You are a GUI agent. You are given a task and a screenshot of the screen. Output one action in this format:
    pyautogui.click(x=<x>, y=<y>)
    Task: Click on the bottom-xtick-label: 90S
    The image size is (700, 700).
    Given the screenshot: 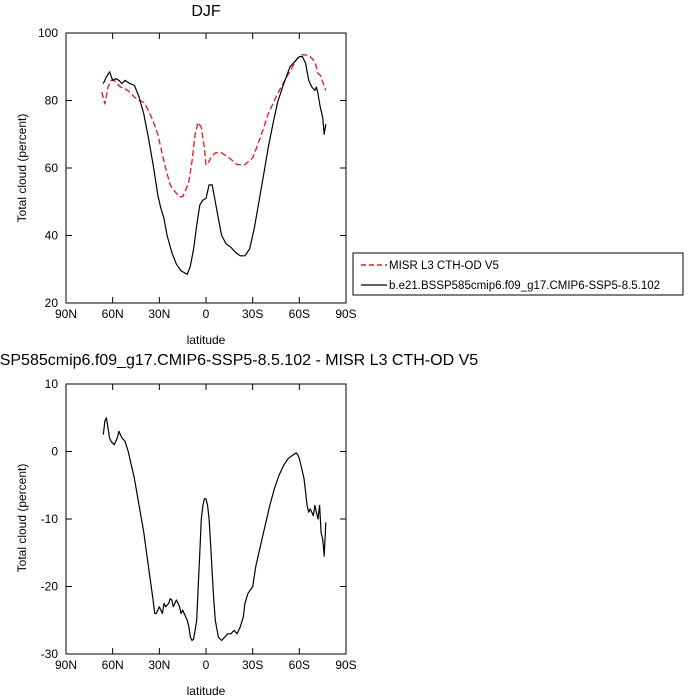 What is the action you would take?
    pyautogui.click(x=345, y=665)
    